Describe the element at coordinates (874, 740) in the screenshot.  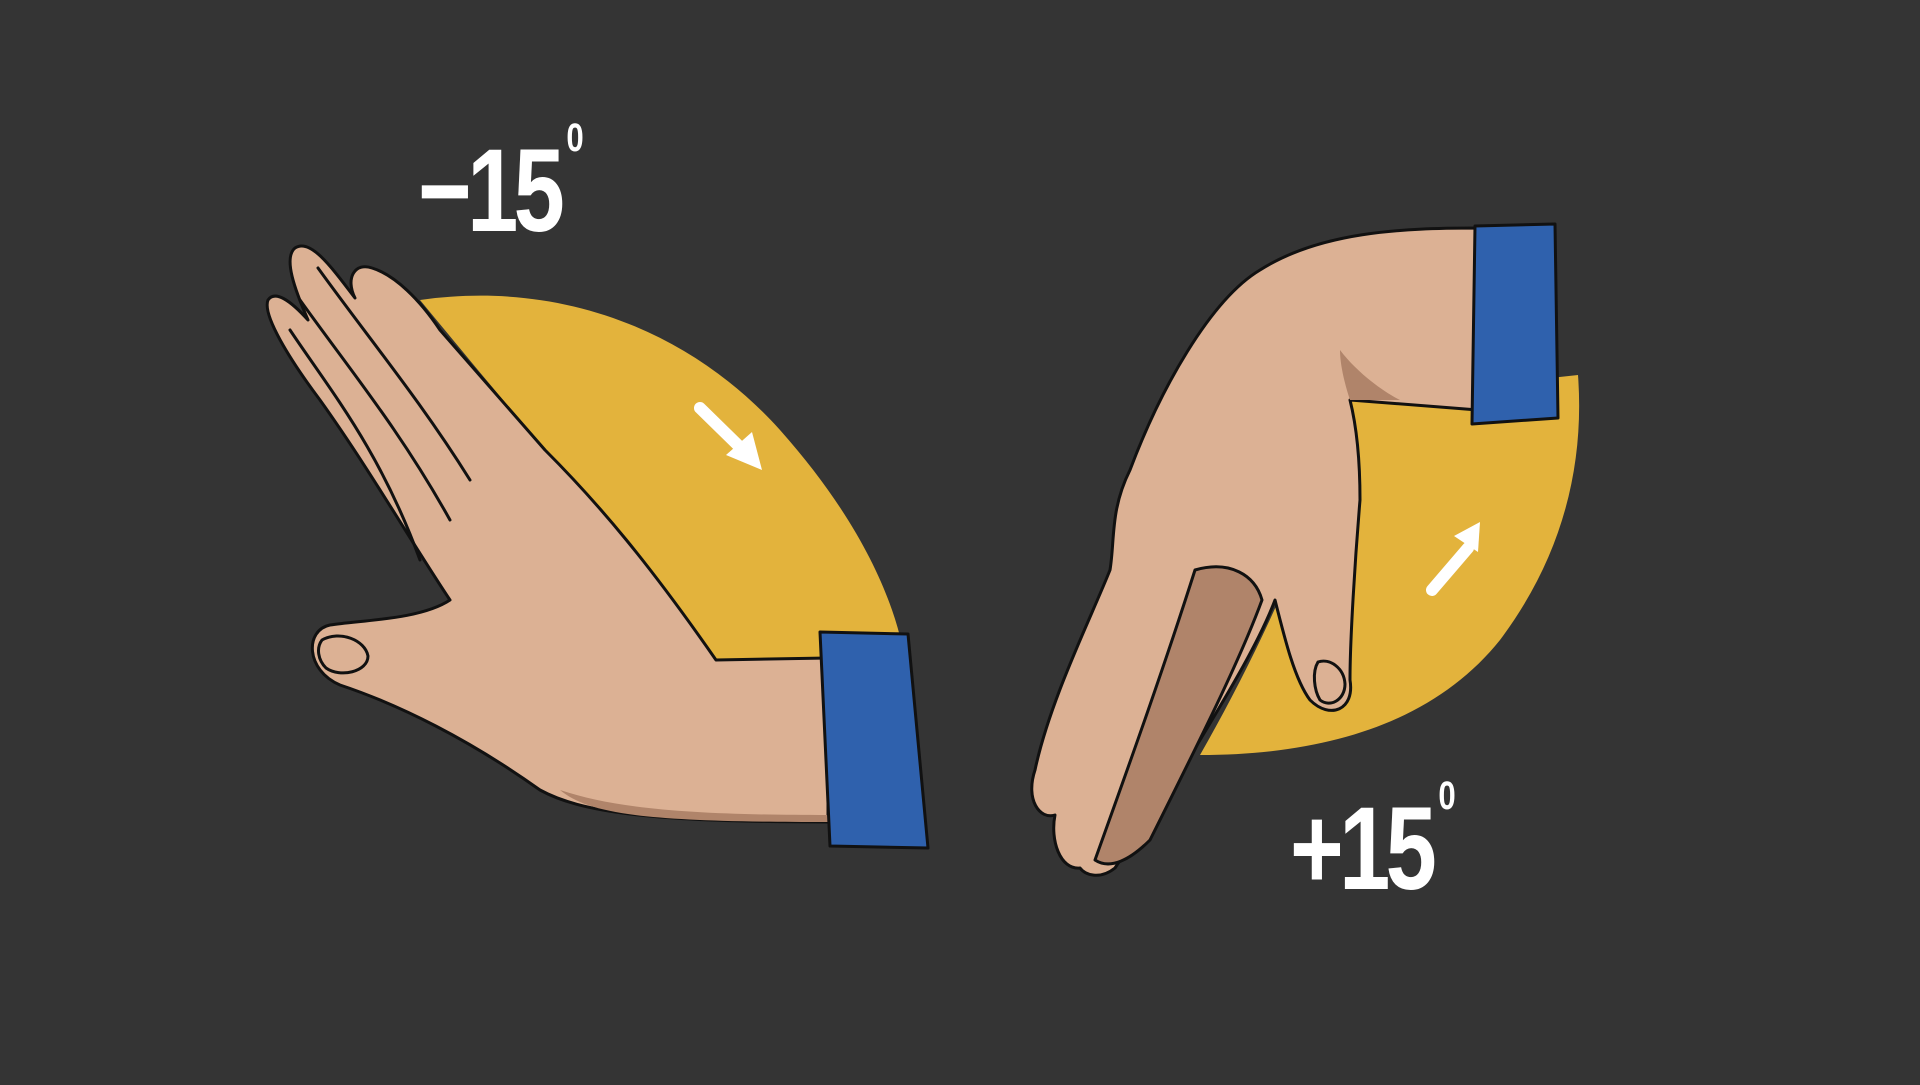
I see `left-sleeve` at that location.